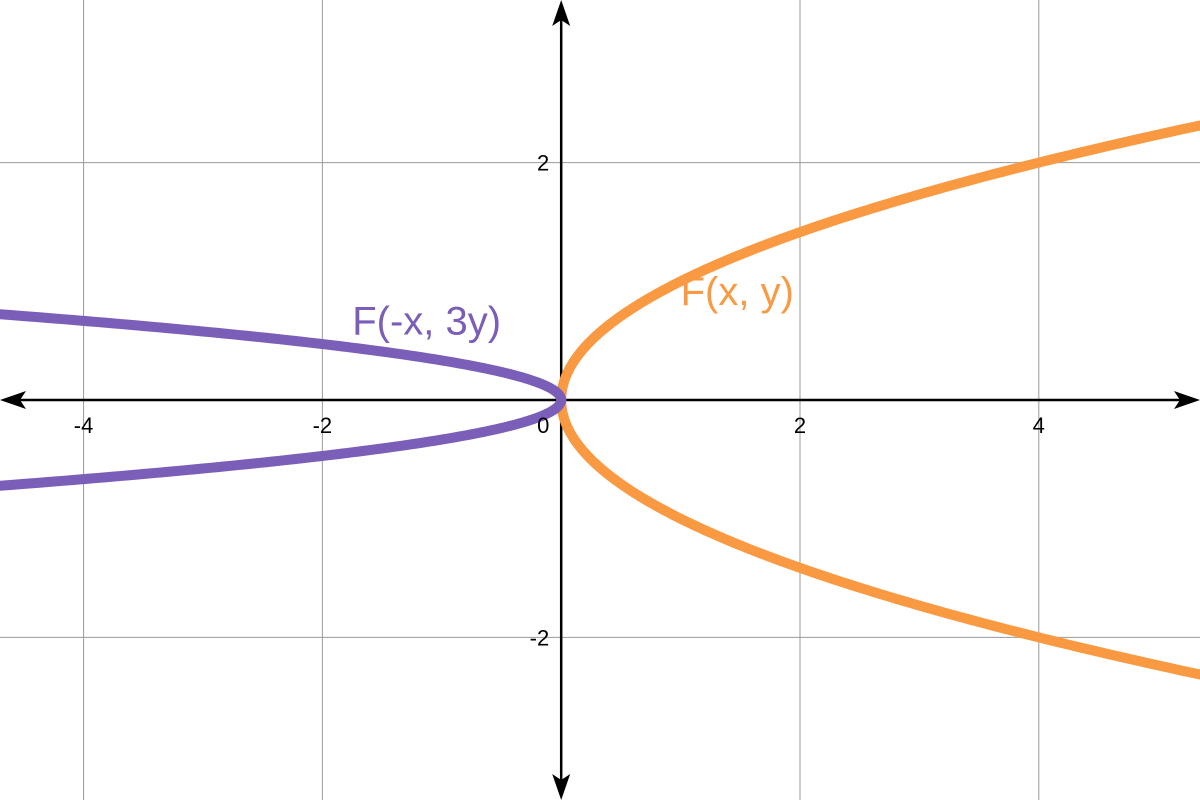  Describe the element at coordinates (573, 307) in the screenshot. I see `curve-labels: F(x, y) F(-x, 3y)` at that location.